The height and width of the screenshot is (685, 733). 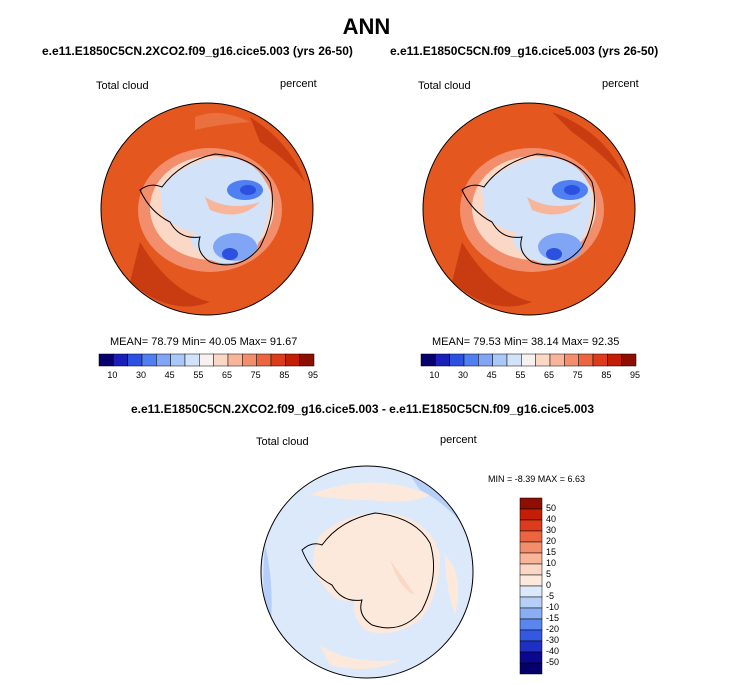 I want to click on panel-1-colorbar-tick-label: 30, so click(x=141, y=375).